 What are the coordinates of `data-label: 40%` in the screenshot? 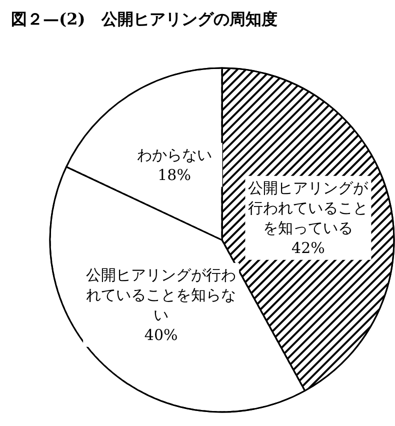 It's located at (161, 335).